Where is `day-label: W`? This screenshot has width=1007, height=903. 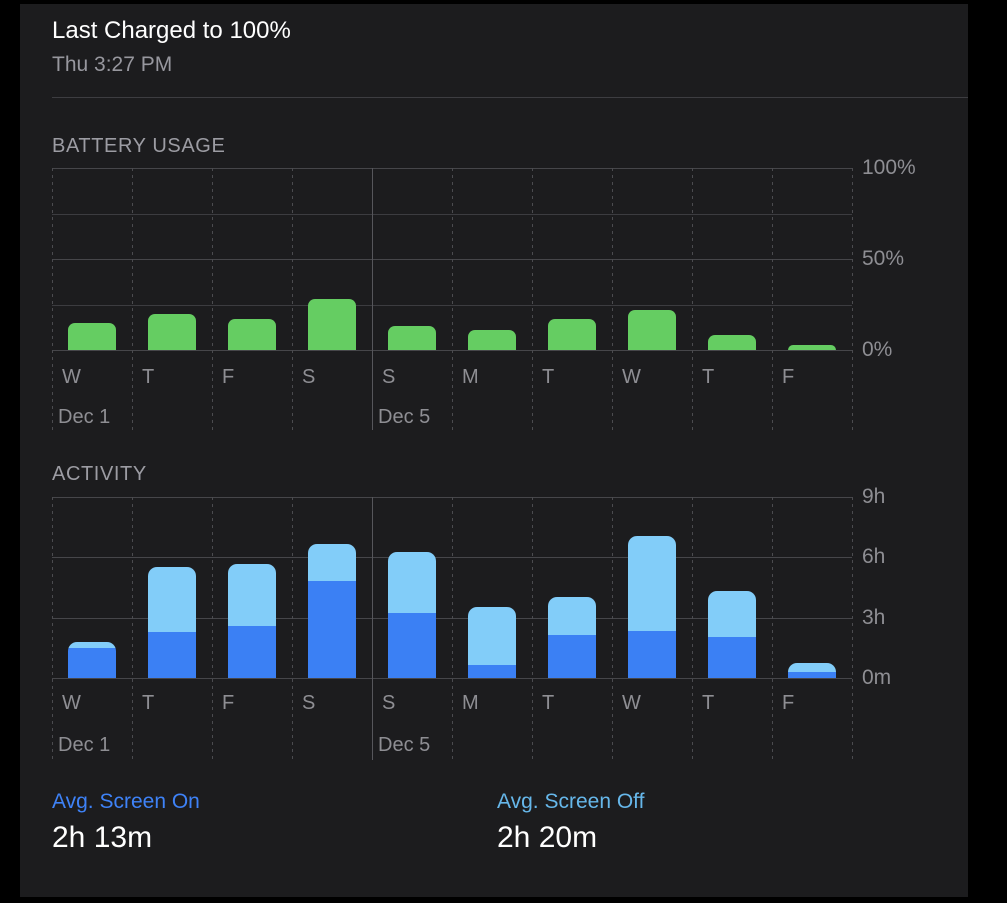 day-label: W is located at coordinates (71, 703).